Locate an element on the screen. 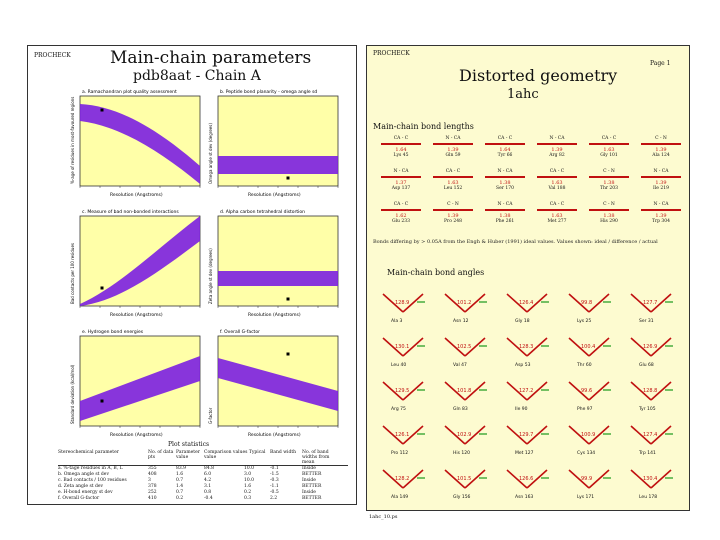 The height and width of the screenshot is (540, 720). angle-residue: Lys 25 is located at coordinates (584, 321).